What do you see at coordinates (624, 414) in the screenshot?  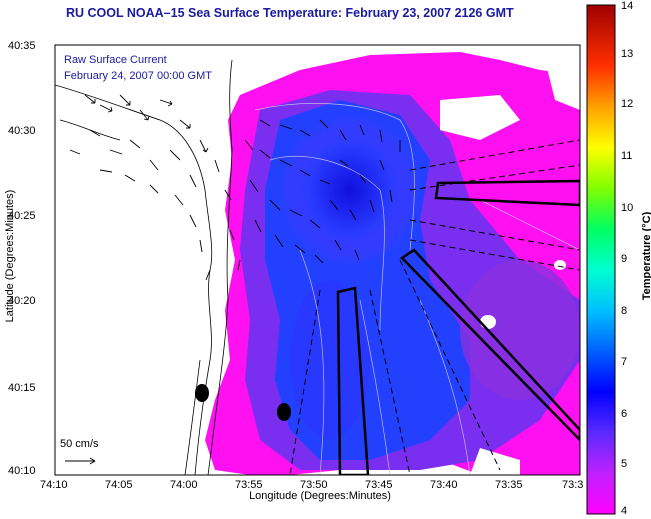 I see `colorbar-tick: 6` at bounding box center [624, 414].